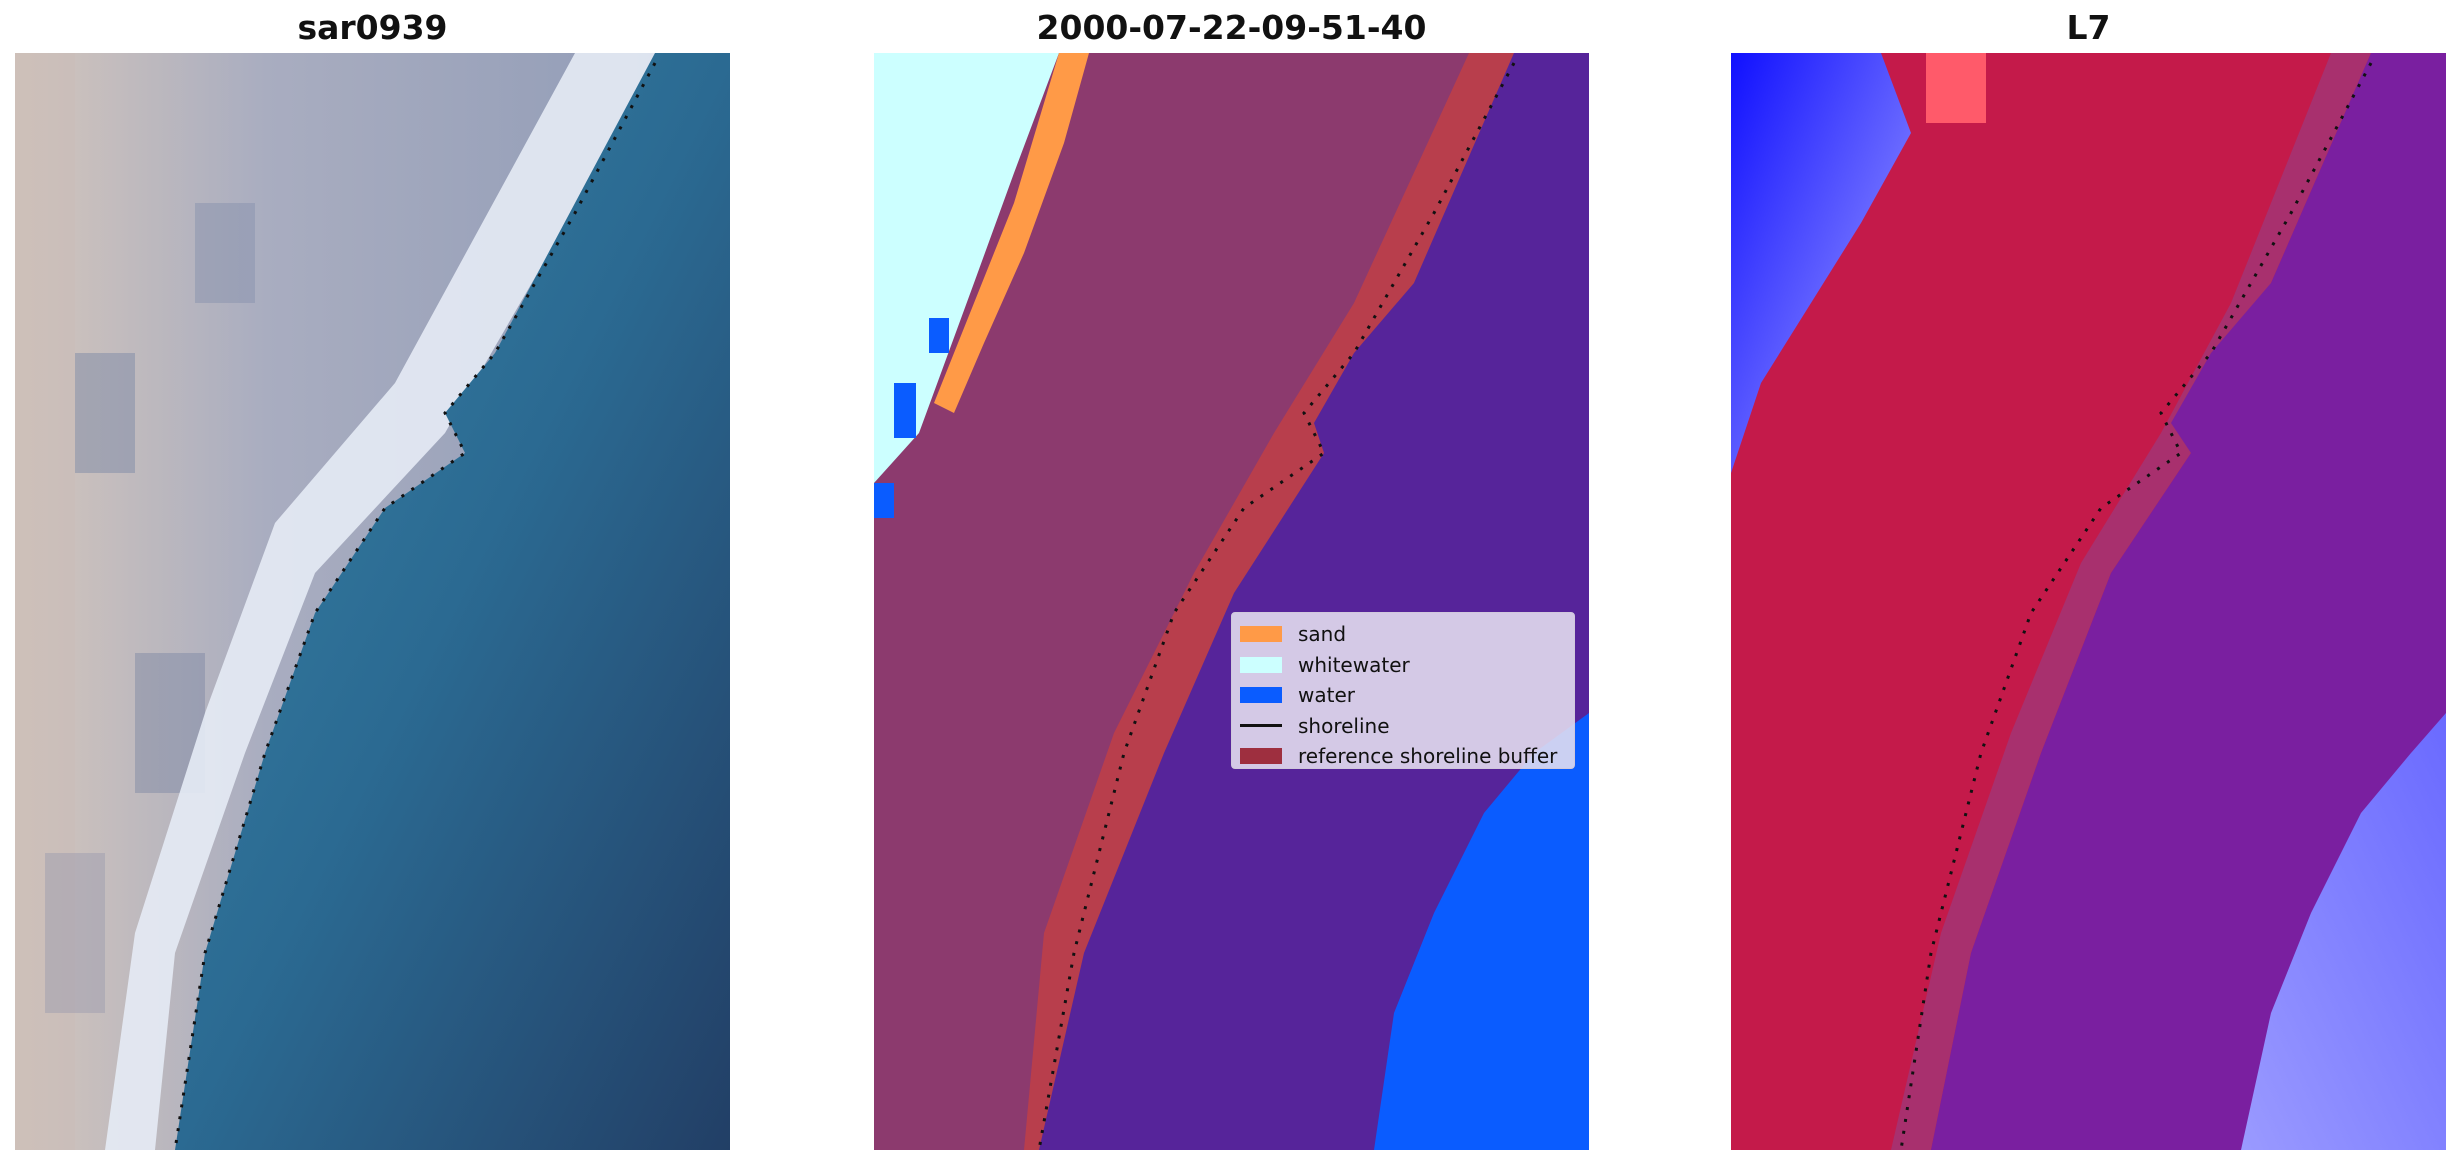  I want to click on legend-item-whitewater: whitewater, so click(1403, 665).